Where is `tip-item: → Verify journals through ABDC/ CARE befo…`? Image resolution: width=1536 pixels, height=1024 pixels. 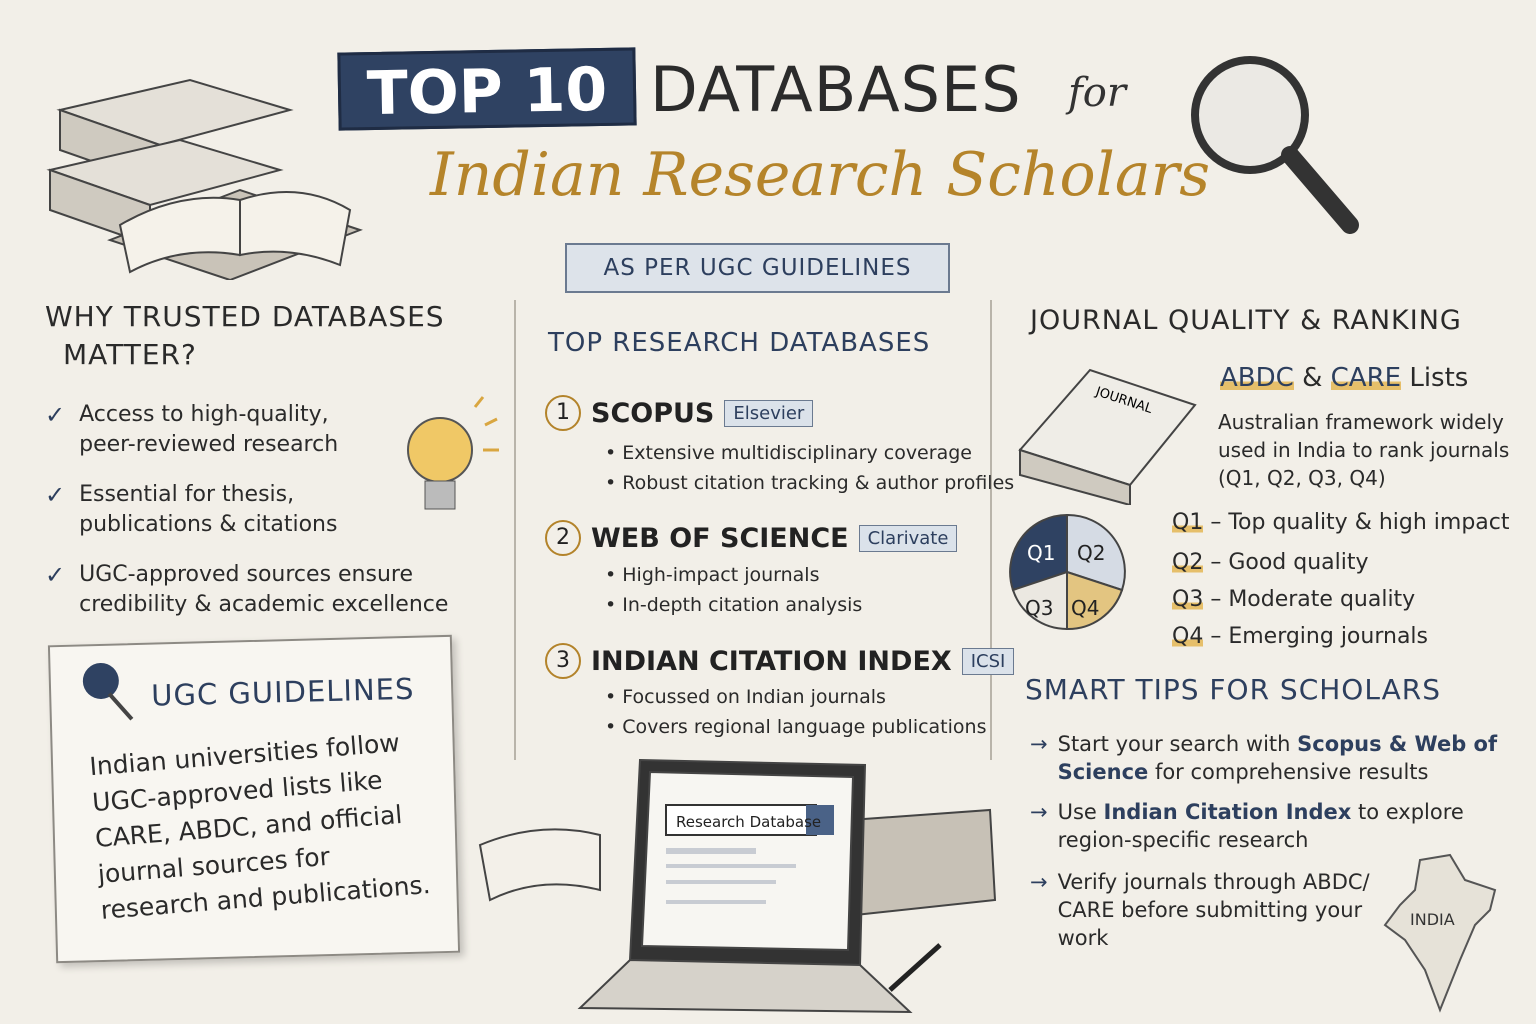
tip-item: → Verify journals through ABDC/ CARE befo… is located at coordinates (1210, 910).